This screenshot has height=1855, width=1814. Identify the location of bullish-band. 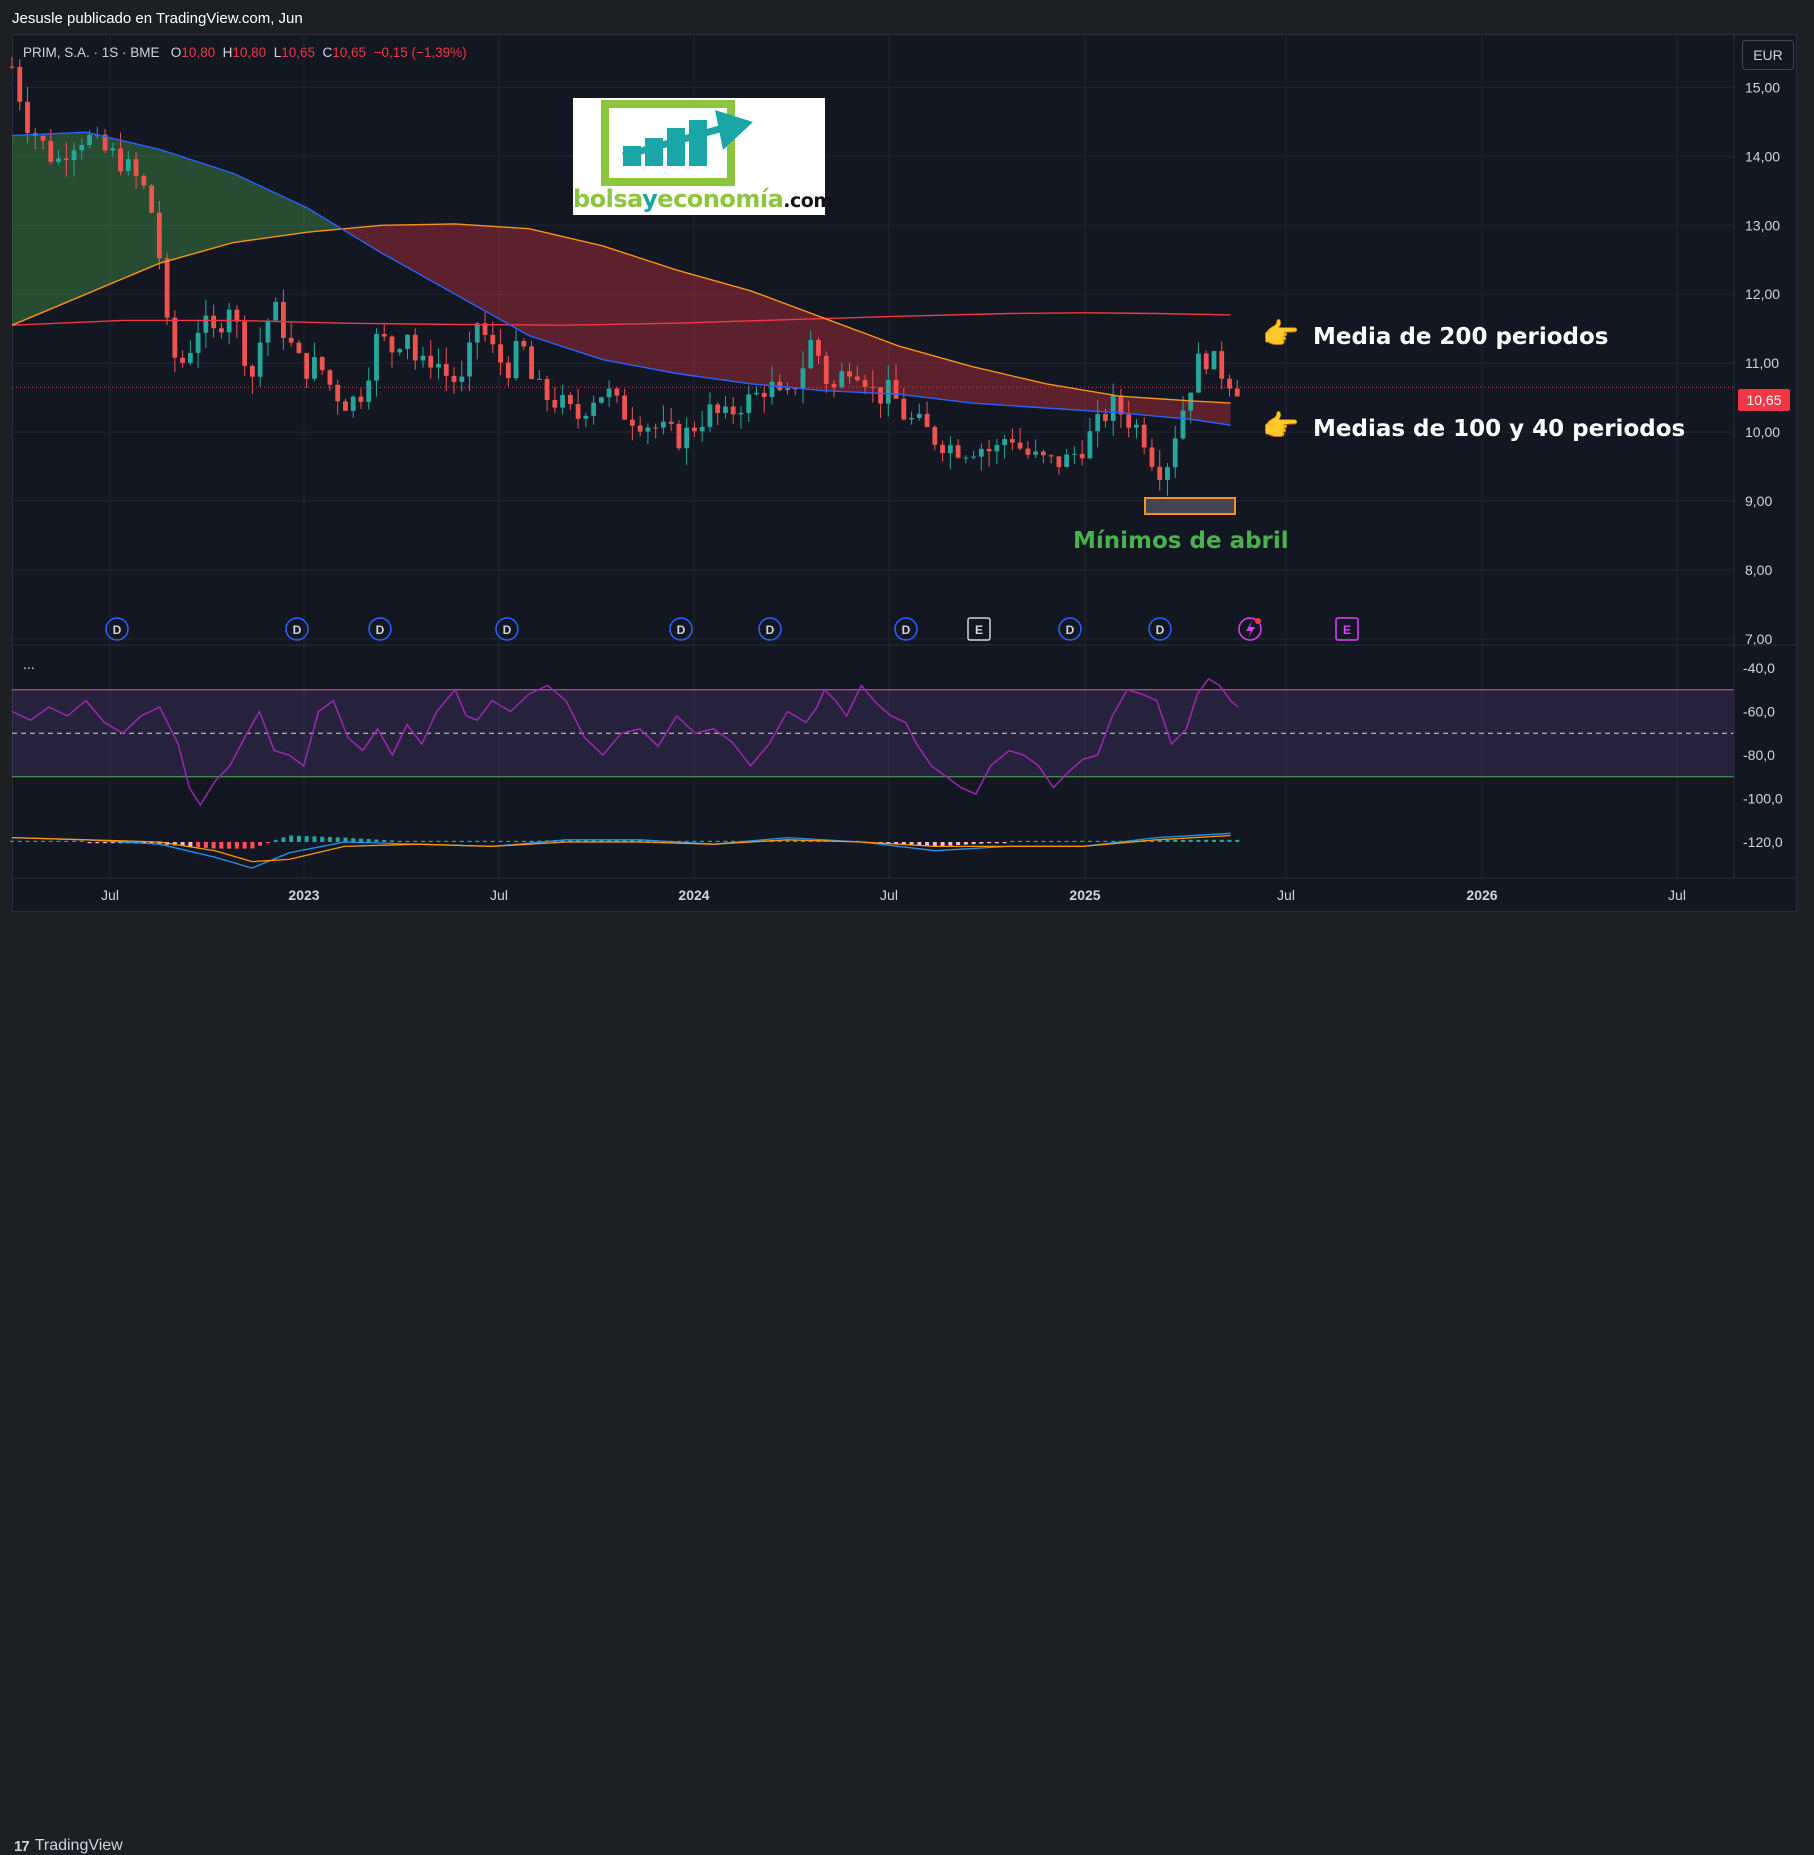
(178, 229).